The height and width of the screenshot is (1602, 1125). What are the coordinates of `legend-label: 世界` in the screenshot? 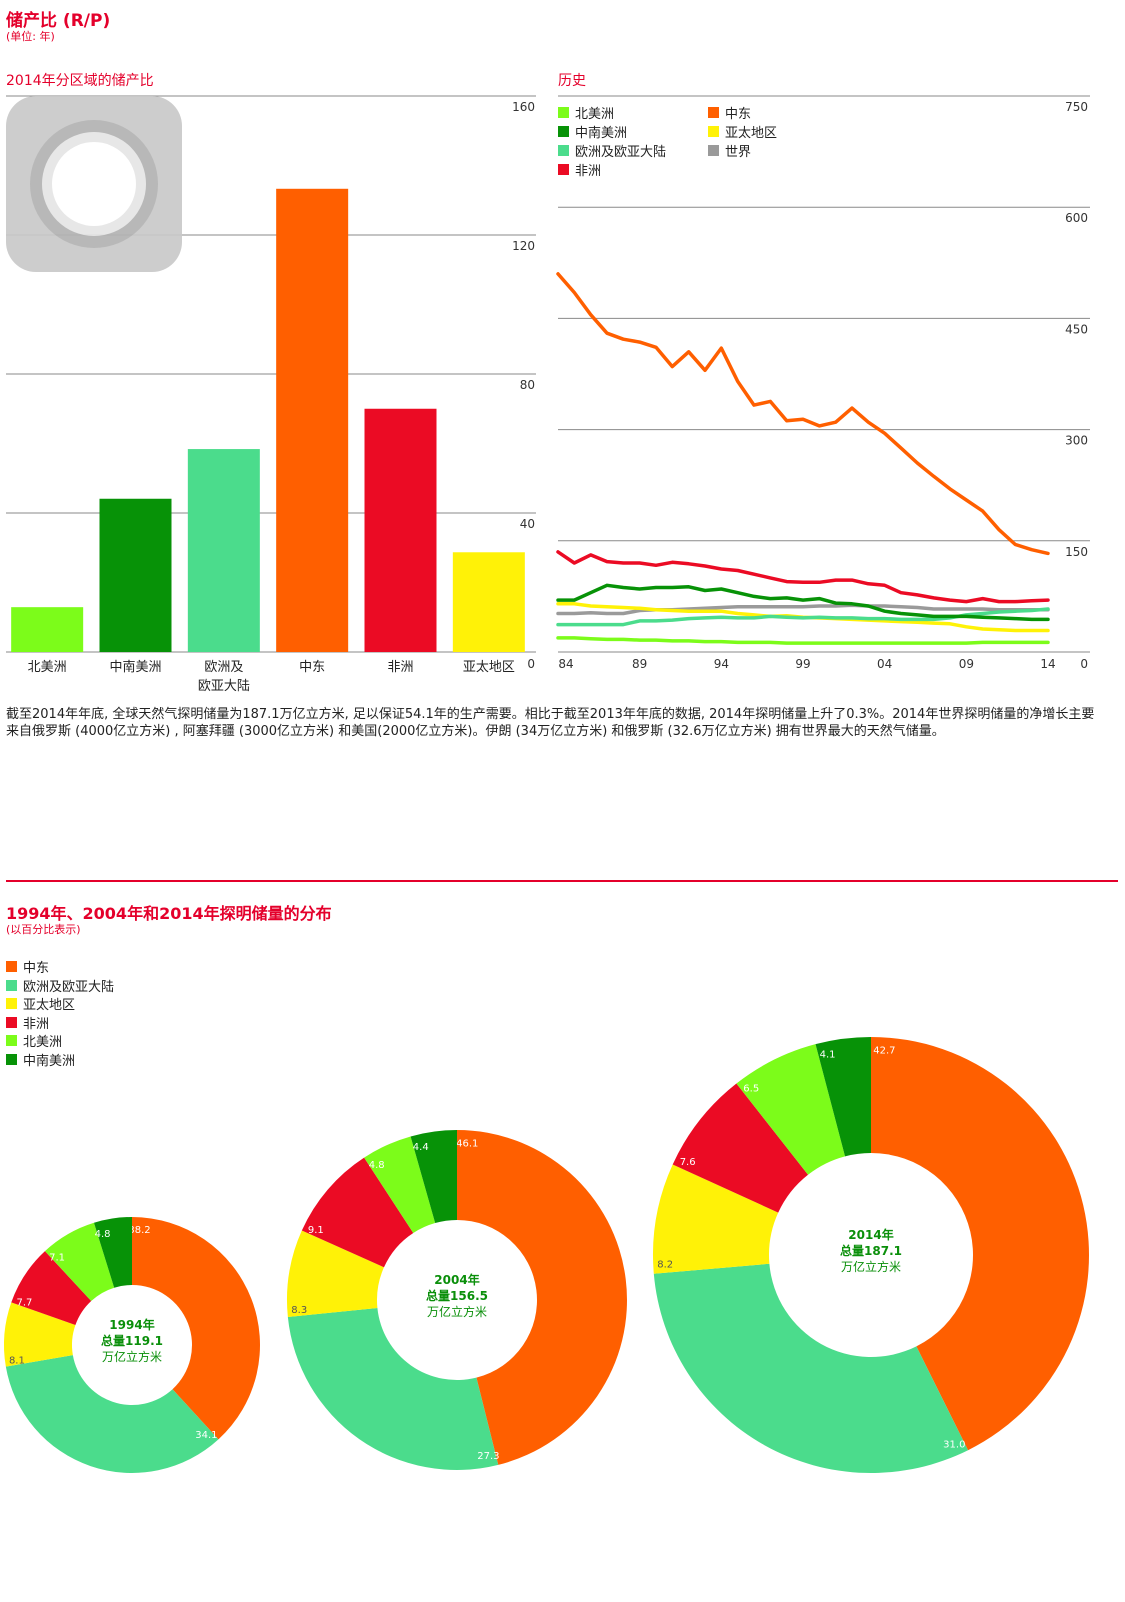 It's located at (738, 152).